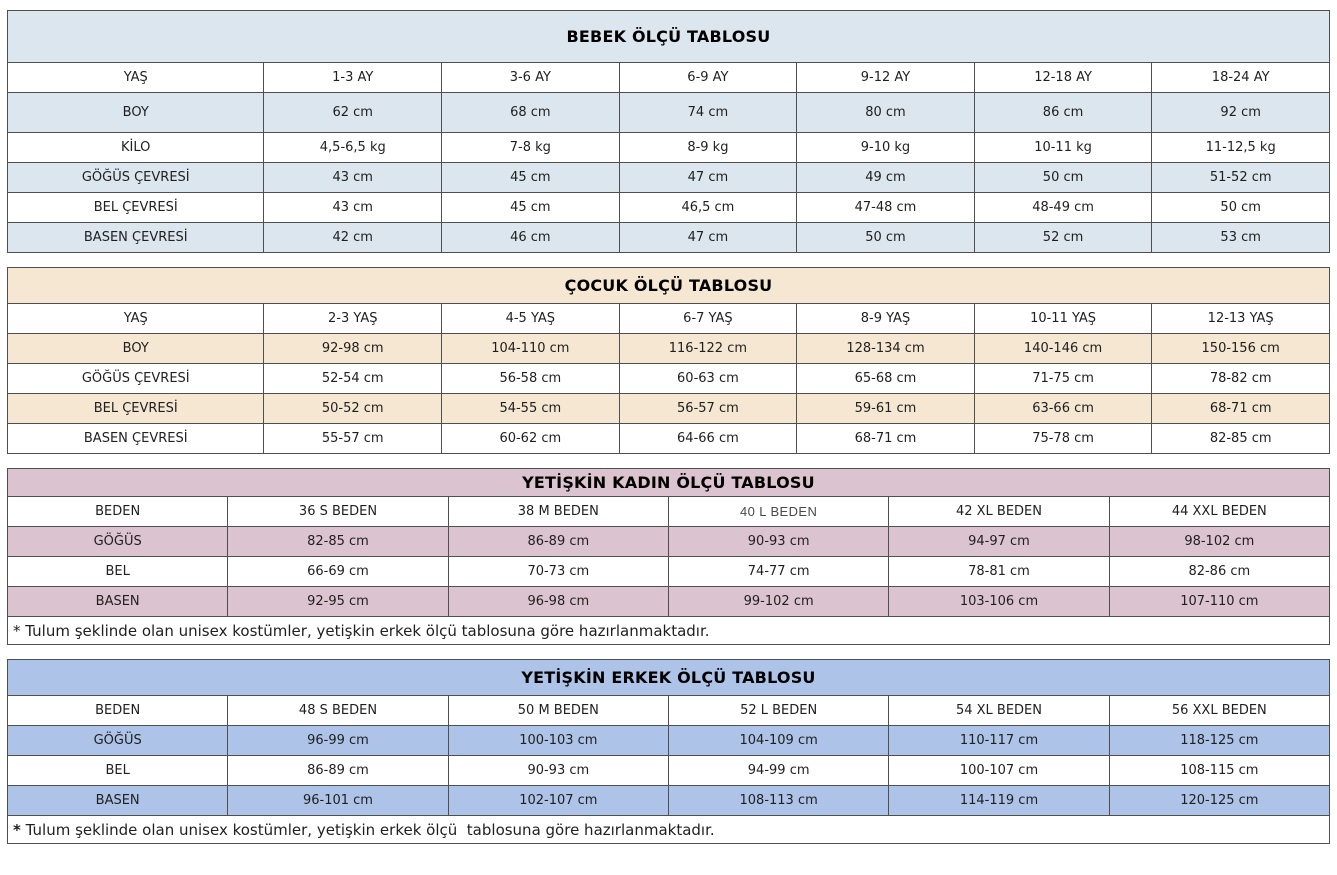  What do you see at coordinates (999, 770) in the screenshot?
I see `value-cell: 100-107 cm` at bounding box center [999, 770].